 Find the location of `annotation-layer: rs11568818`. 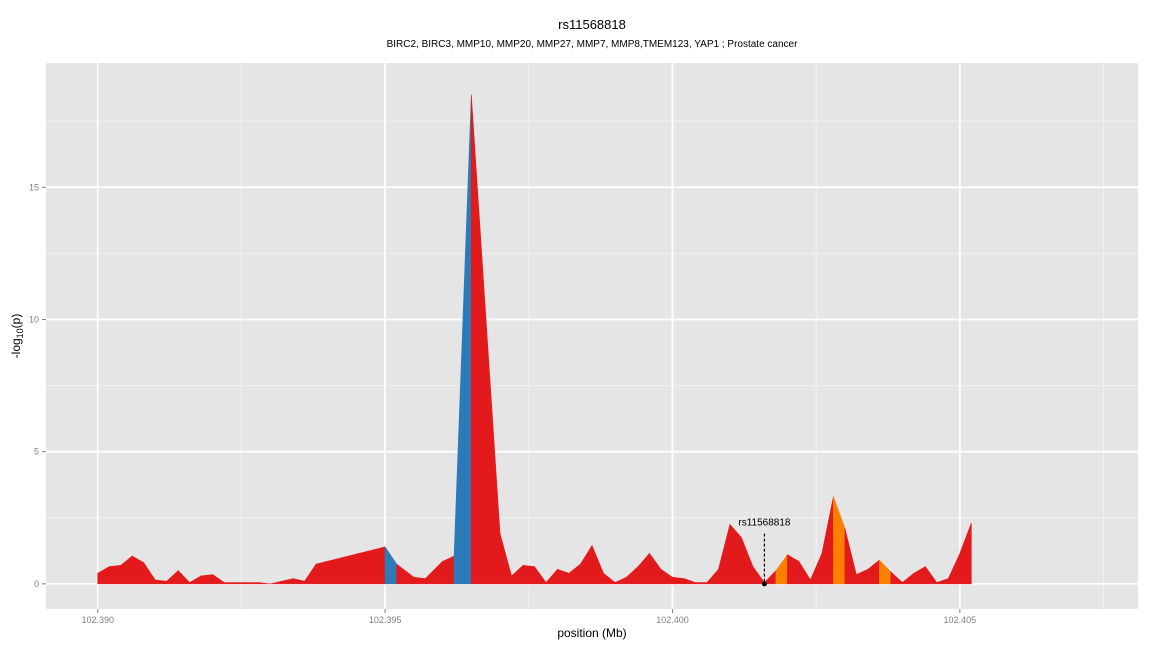

annotation-layer: rs11568818 is located at coordinates (764, 552).